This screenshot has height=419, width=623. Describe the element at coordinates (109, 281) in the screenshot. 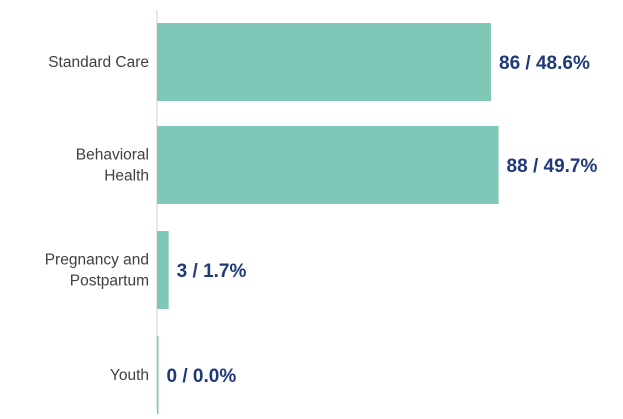

I see `category-label-2-line-1: Postpartum` at that location.